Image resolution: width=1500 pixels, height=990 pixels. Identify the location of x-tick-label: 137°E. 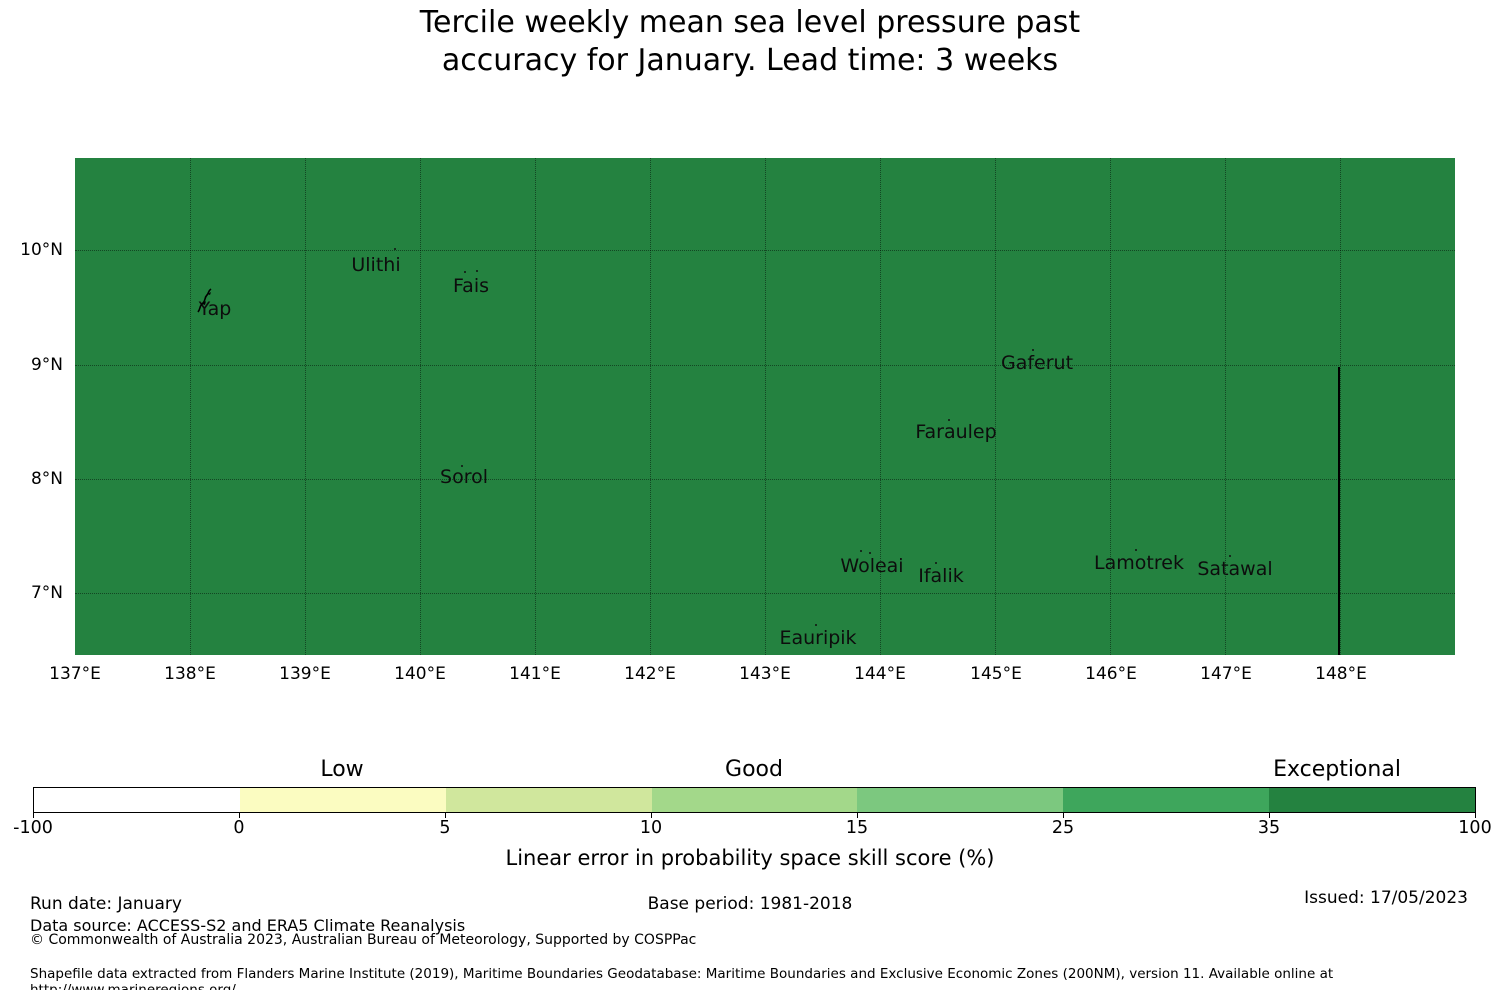
(75, 674).